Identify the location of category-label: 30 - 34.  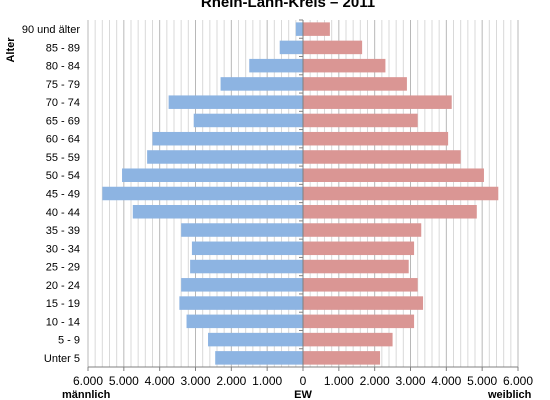
(63, 249).